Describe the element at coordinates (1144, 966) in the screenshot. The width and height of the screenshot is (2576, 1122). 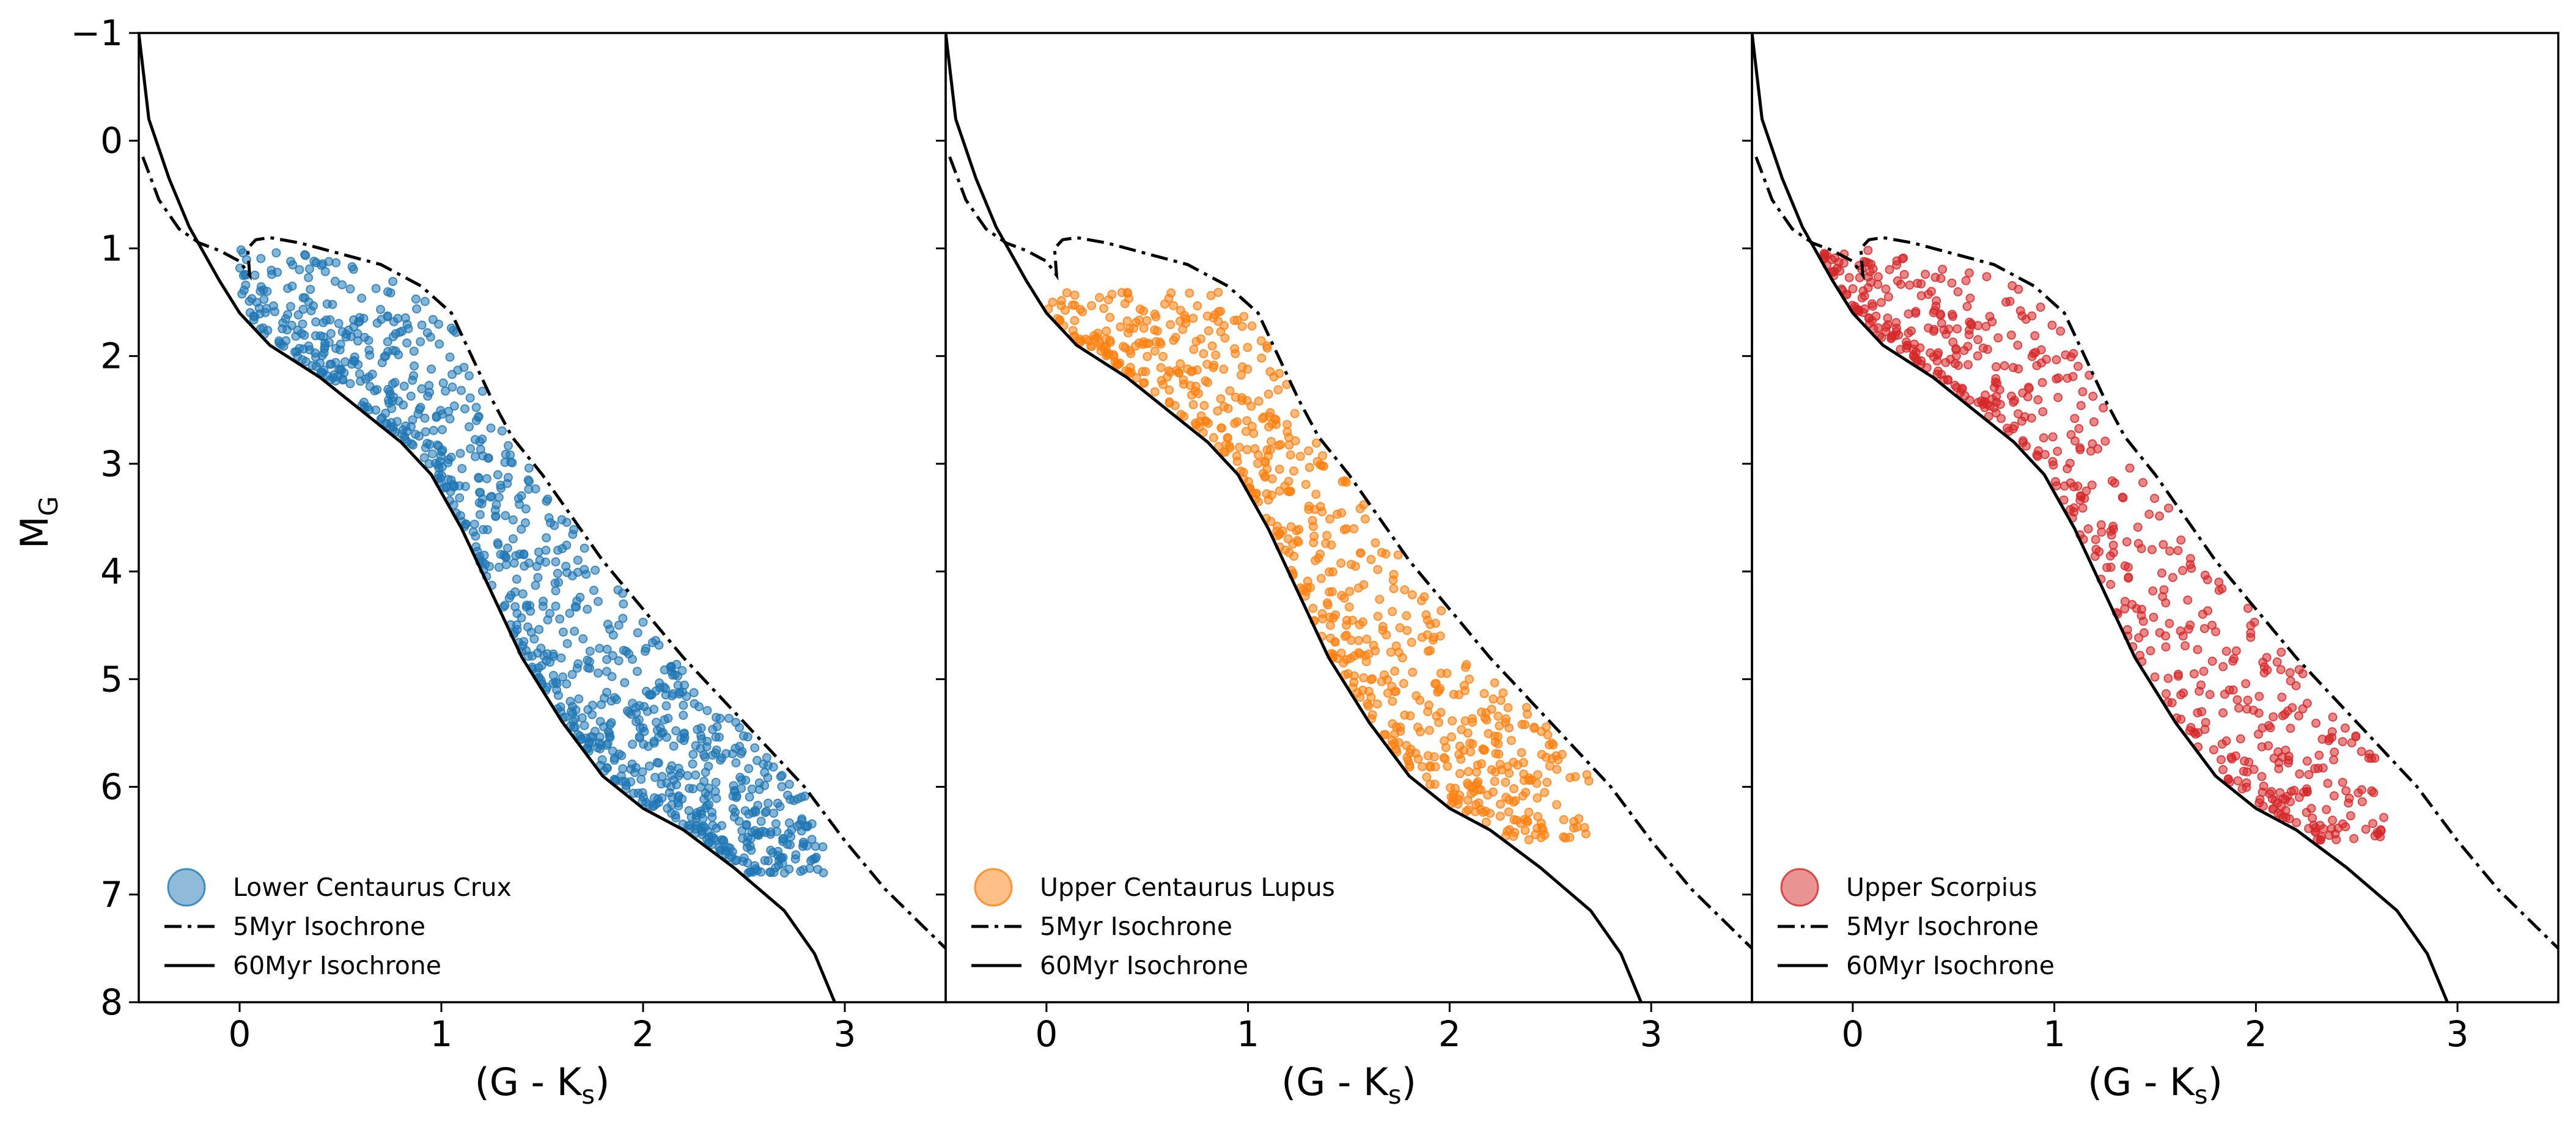
I see `legend-label-60myr: 60Myr Isochrone` at that location.